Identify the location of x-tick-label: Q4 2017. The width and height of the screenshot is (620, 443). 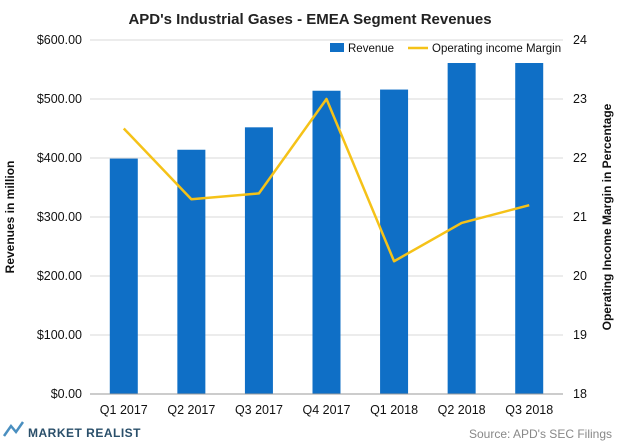
(327, 410).